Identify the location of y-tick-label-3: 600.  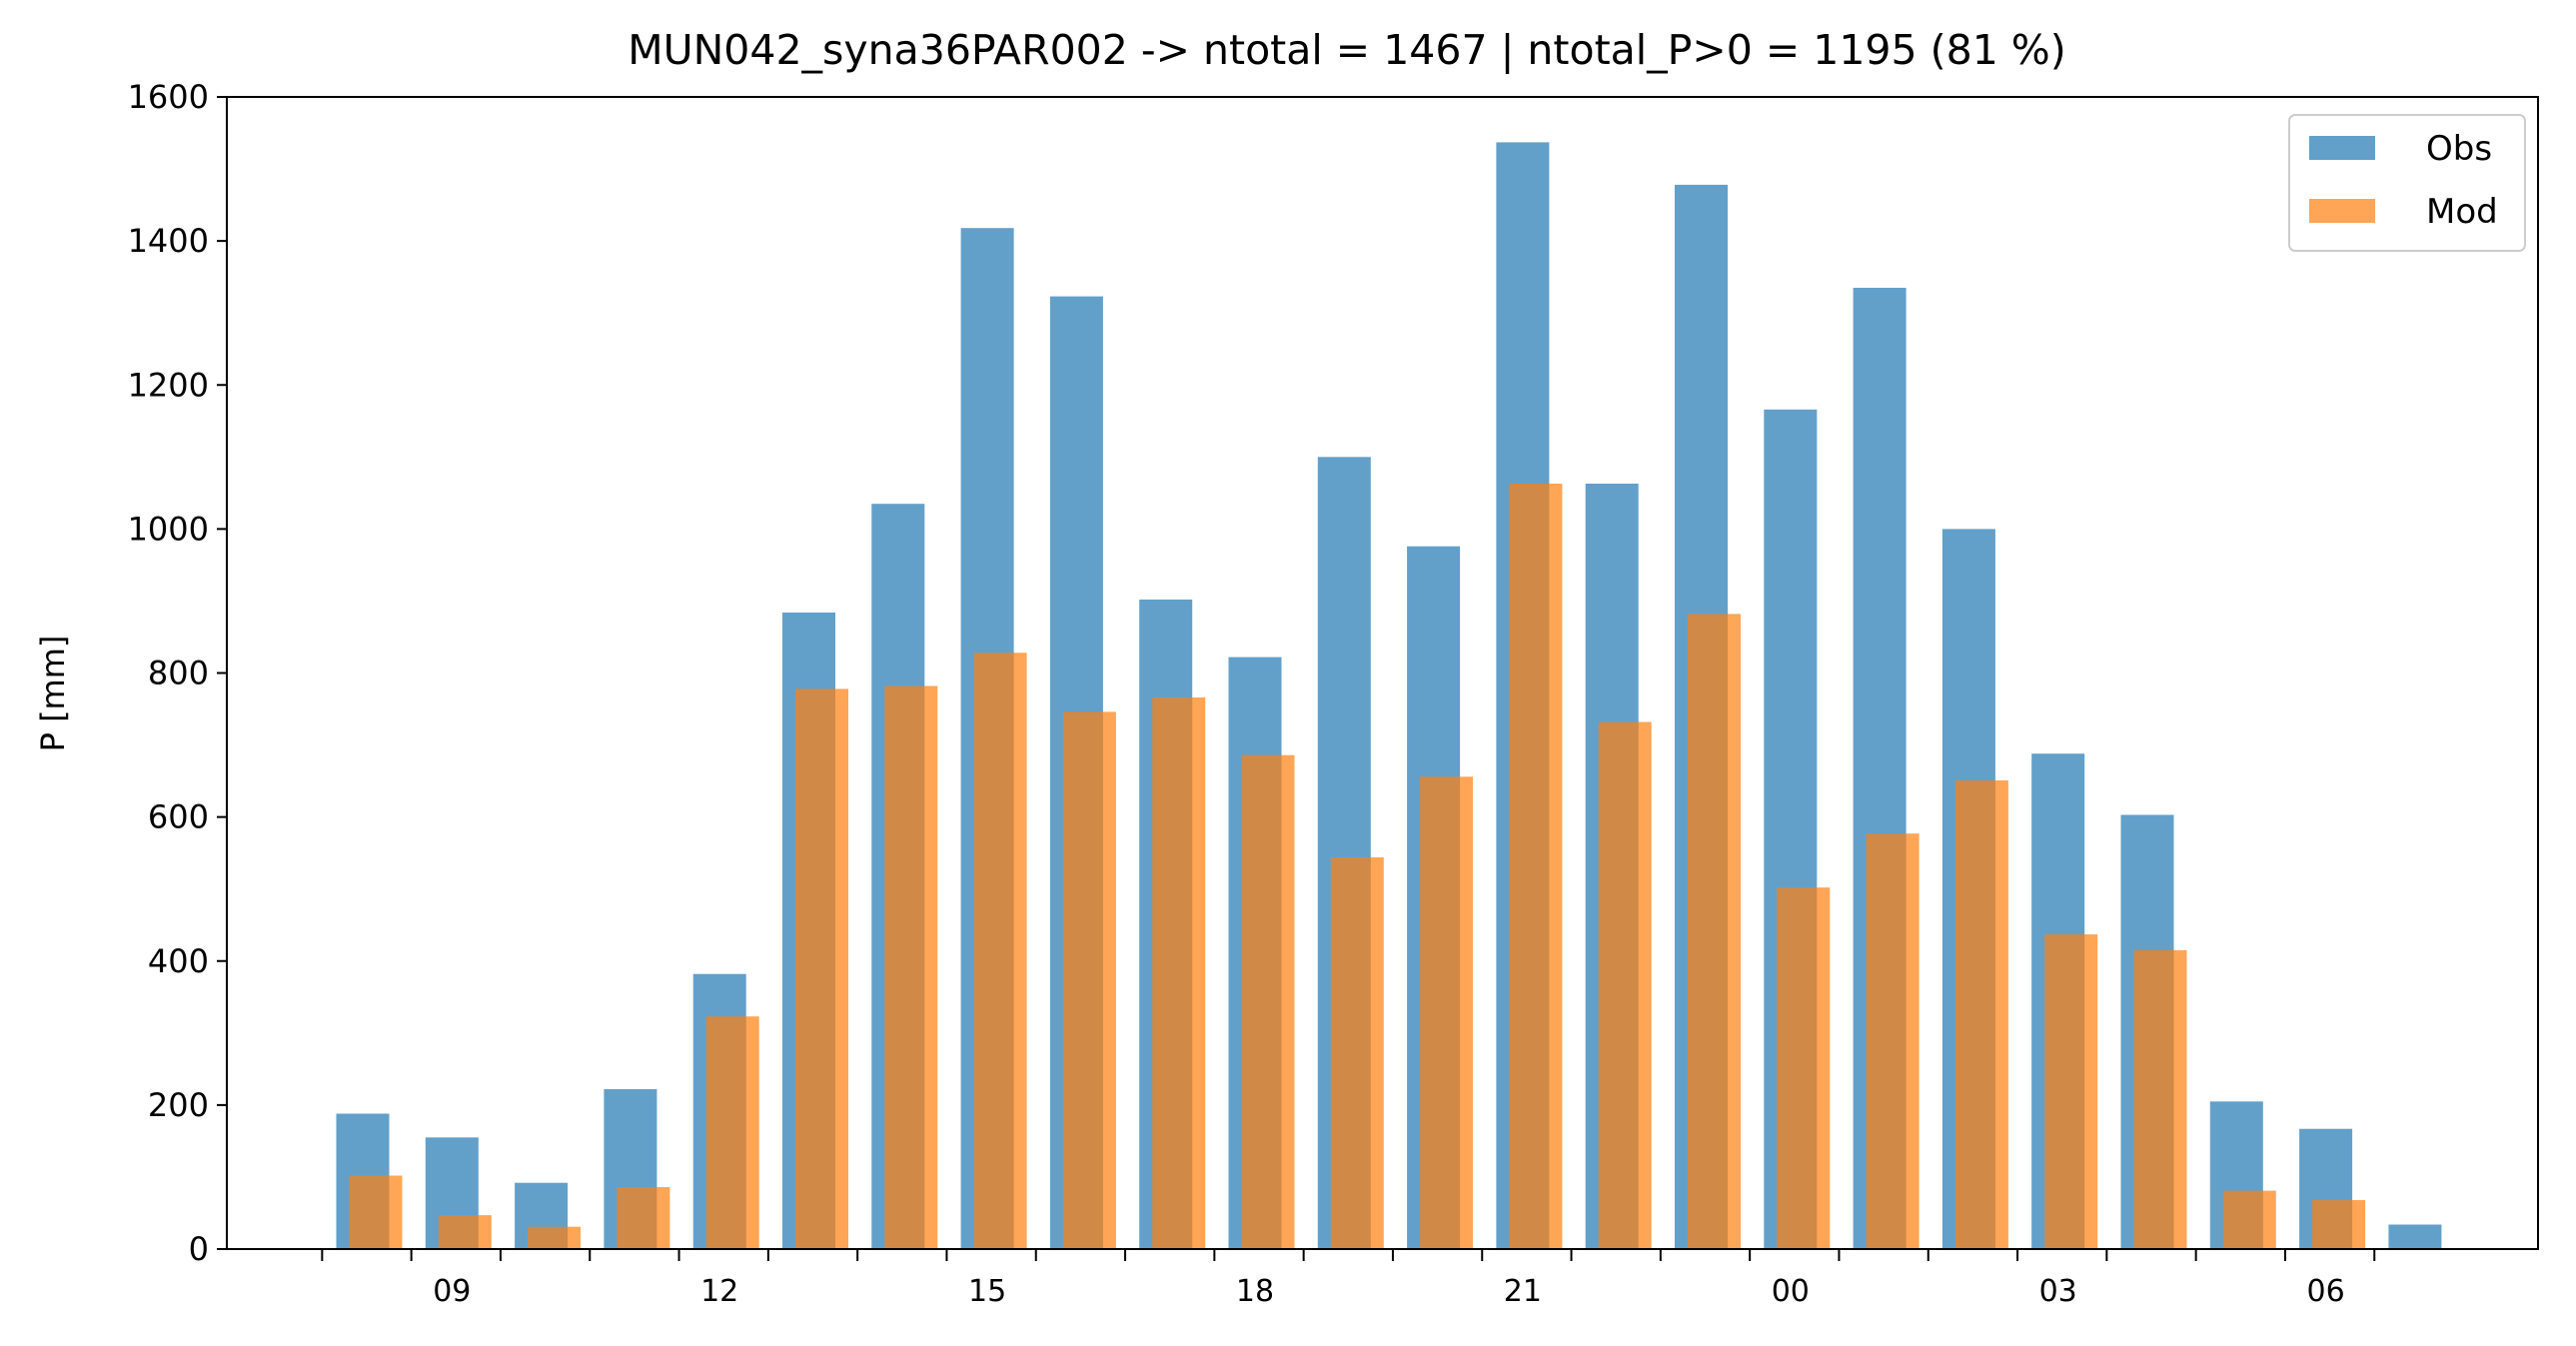
(178, 817).